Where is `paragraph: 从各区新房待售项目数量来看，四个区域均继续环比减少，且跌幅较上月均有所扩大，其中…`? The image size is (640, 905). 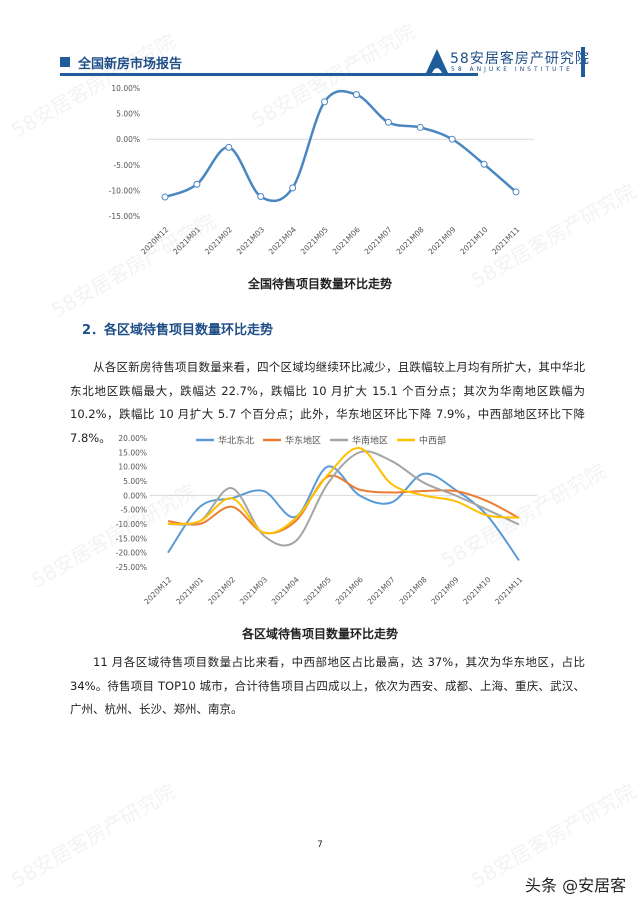 paragraph: 从各区新房待售项目数量来看，四个区域均继续环比减少，且跌幅较上月均有所扩大，其中… is located at coordinates (327, 402).